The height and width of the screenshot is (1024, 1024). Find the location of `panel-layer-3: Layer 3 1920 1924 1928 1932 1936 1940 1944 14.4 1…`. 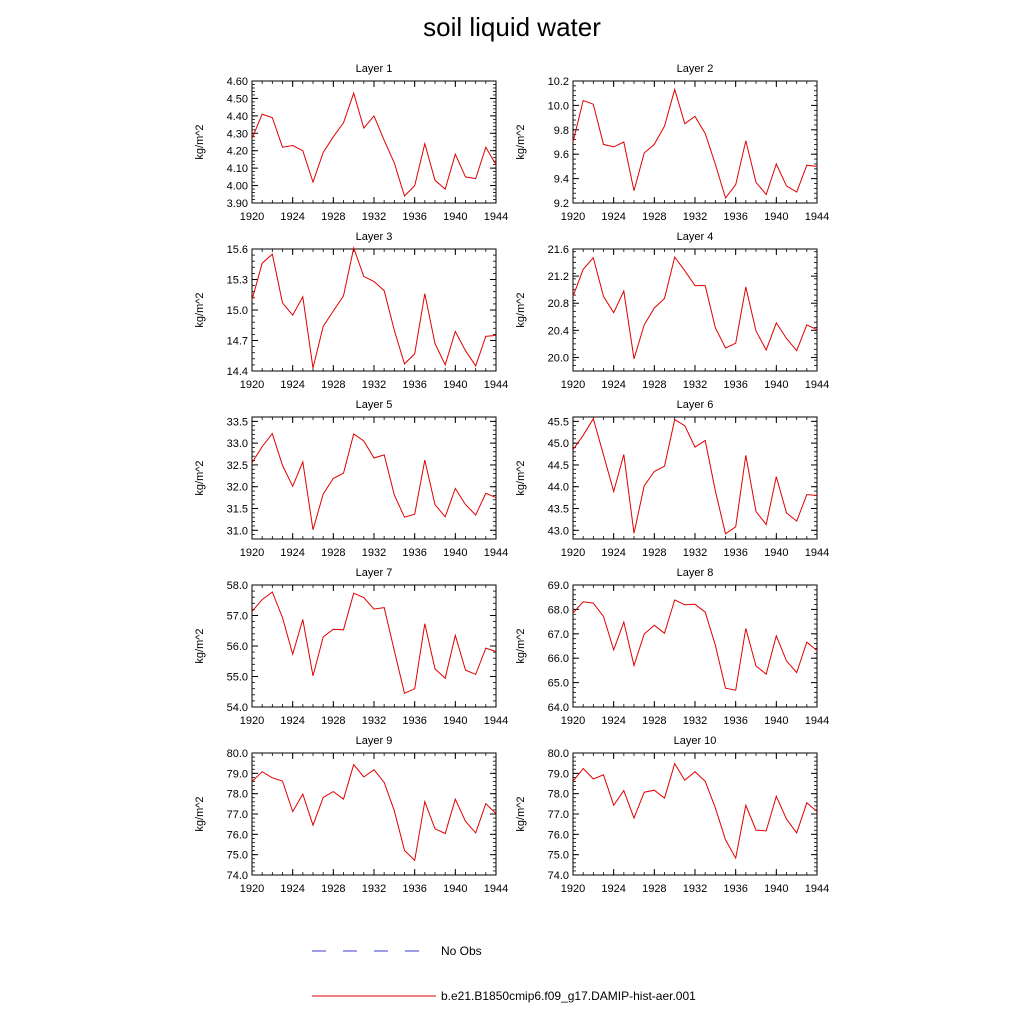

panel-layer-3: Layer 3 1920 1924 1928 1932 1936 1940 1944 14.4 1… is located at coordinates (351, 311).